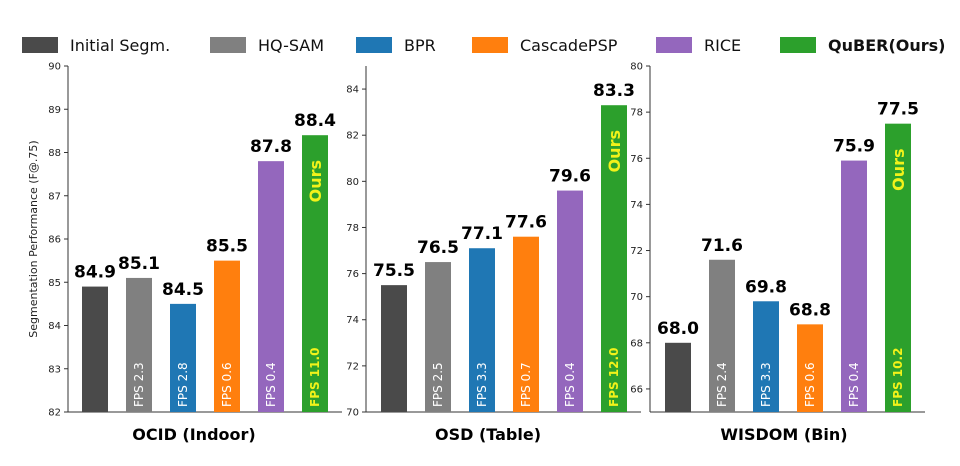 The width and height of the screenshot is (960, 466). Describe the element at coordinates (420, 45) in the screenshot. I see `legend-label: BPR` at that location.